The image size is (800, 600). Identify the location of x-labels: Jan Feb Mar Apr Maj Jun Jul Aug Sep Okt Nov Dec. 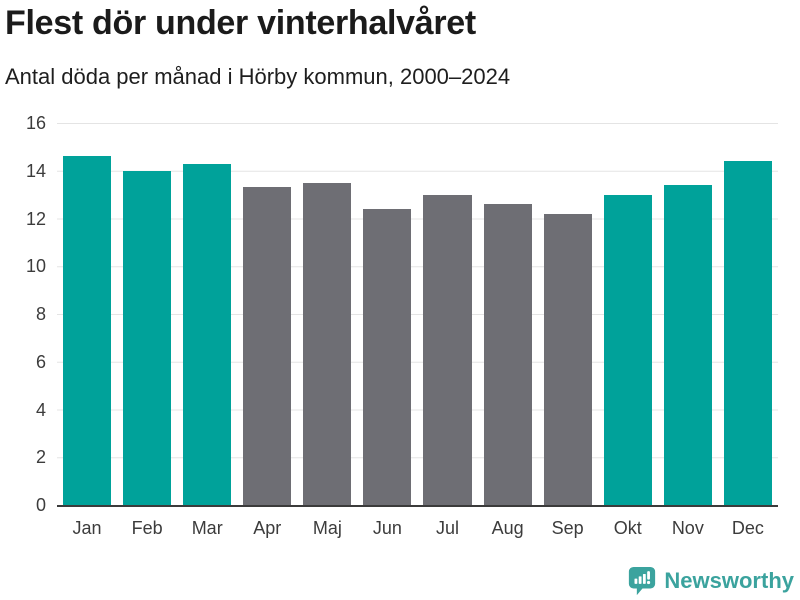
(417, 528).